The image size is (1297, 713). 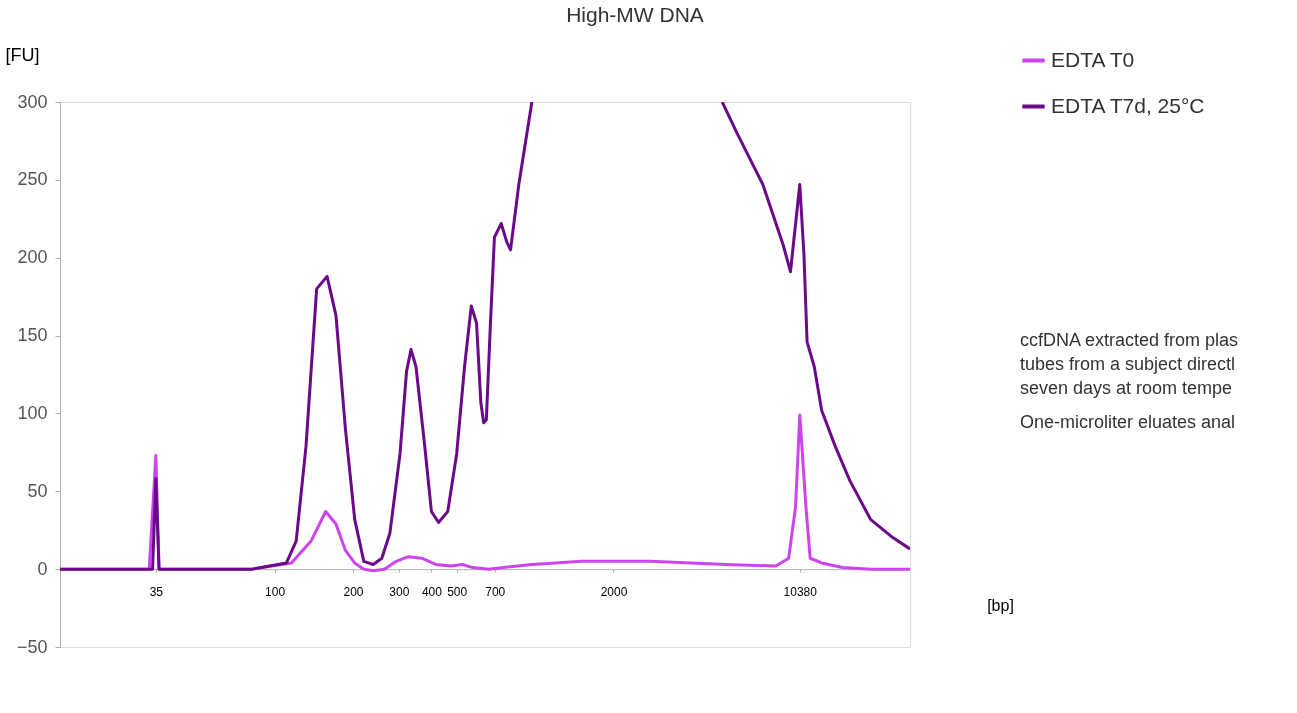 I want to click on x-tick-label: 100, so click(x=275, y=591).